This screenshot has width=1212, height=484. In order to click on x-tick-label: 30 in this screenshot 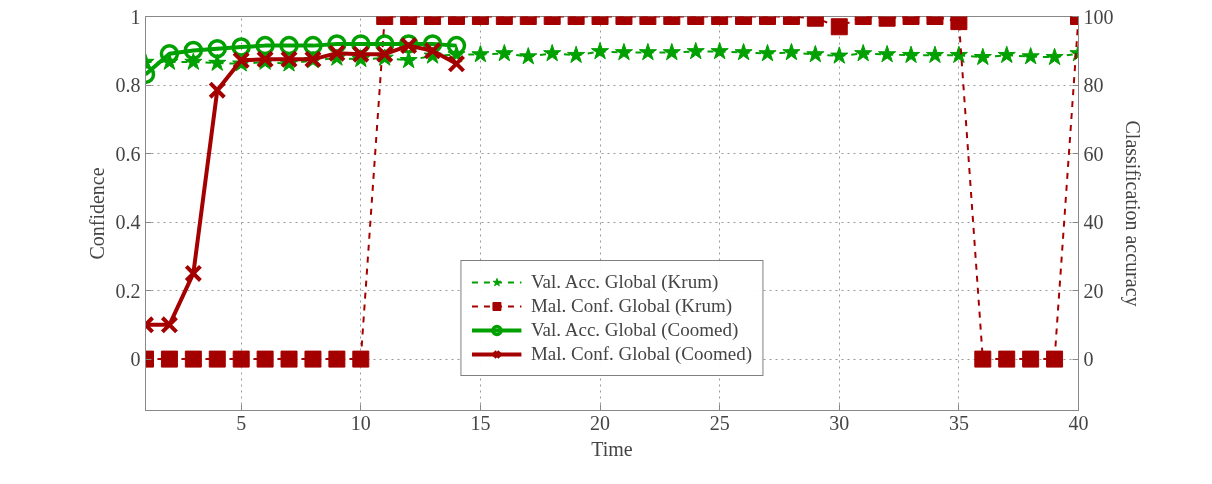, I will do `click(839, 422)`.